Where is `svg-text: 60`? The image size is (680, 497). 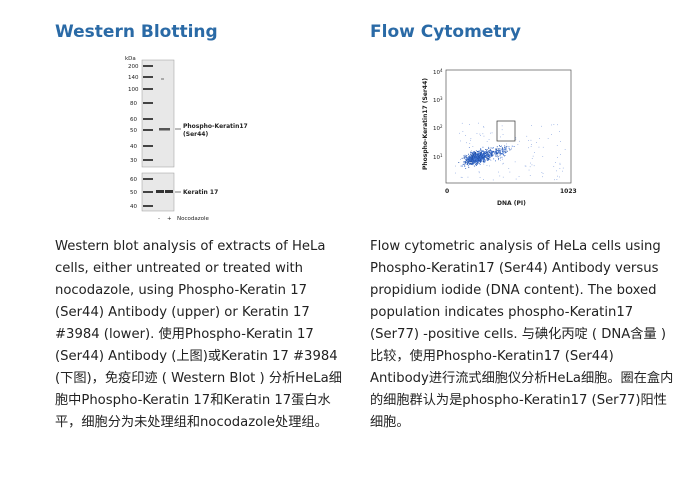 svg-text: 60 is located at coordinates (133, 180).